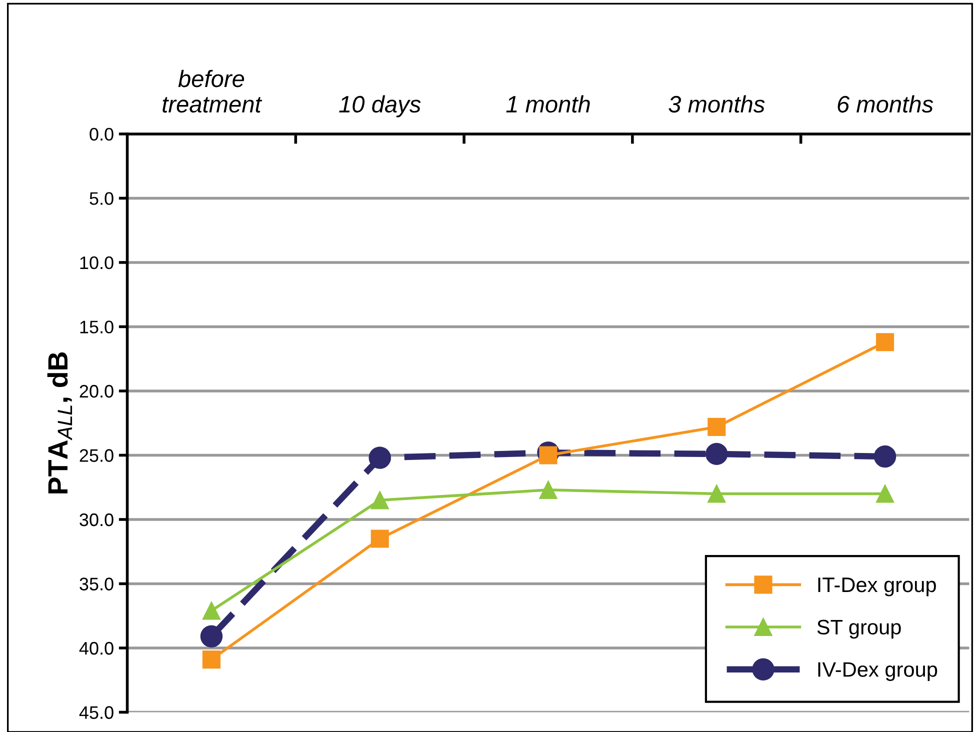  Describe the element at coordinates (96, 648) in the screenshot. I see `y-tick-label: 40.0` at that location.